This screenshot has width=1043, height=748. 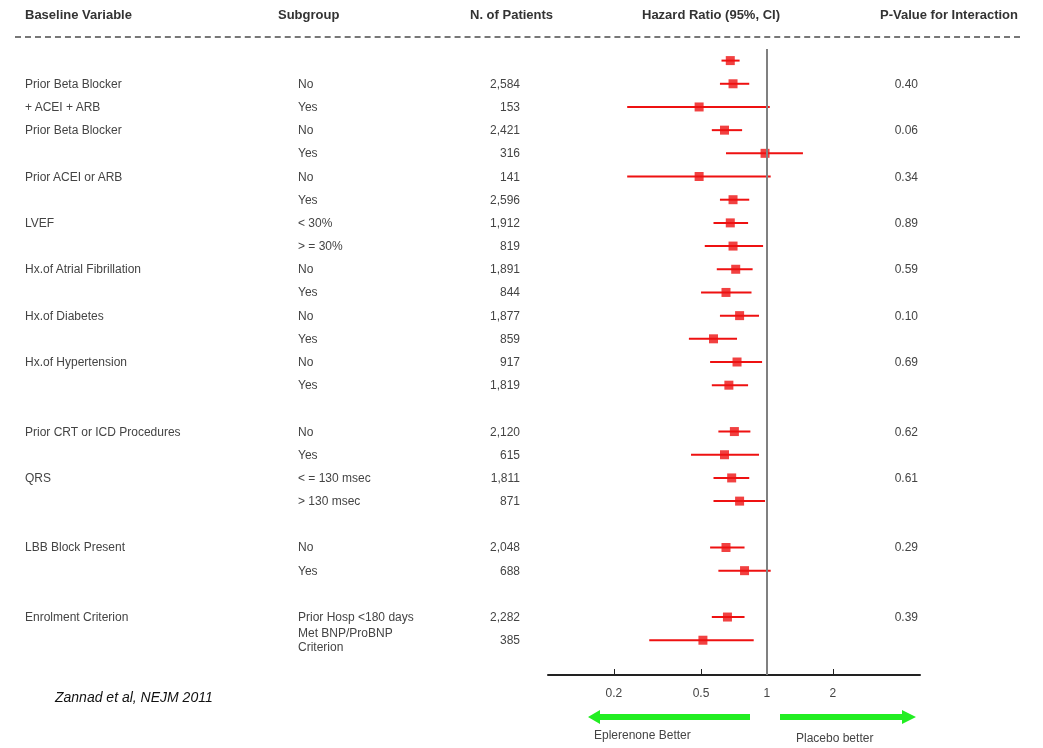 What do you see at coordinates (505, 617) in the screenshot?
I see `y-tick-label: 2,282` at bounding box center [505, 617].